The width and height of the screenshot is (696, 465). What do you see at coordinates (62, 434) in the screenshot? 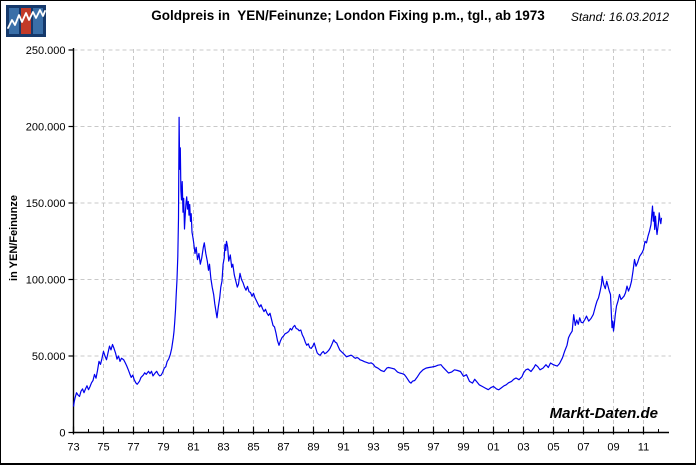
I see `y-tick-label: 0` at bounding box center [62, 434].